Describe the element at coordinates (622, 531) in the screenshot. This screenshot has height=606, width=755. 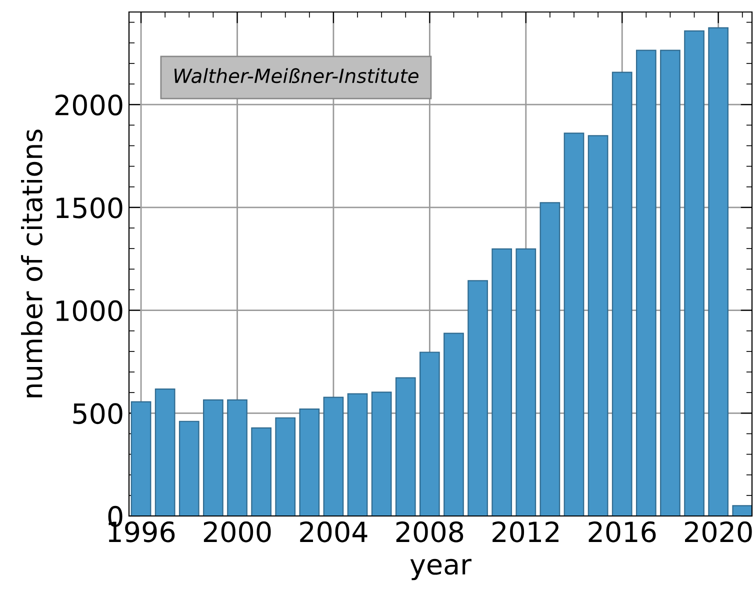
I see `x-tick-label: 2016` at that location.